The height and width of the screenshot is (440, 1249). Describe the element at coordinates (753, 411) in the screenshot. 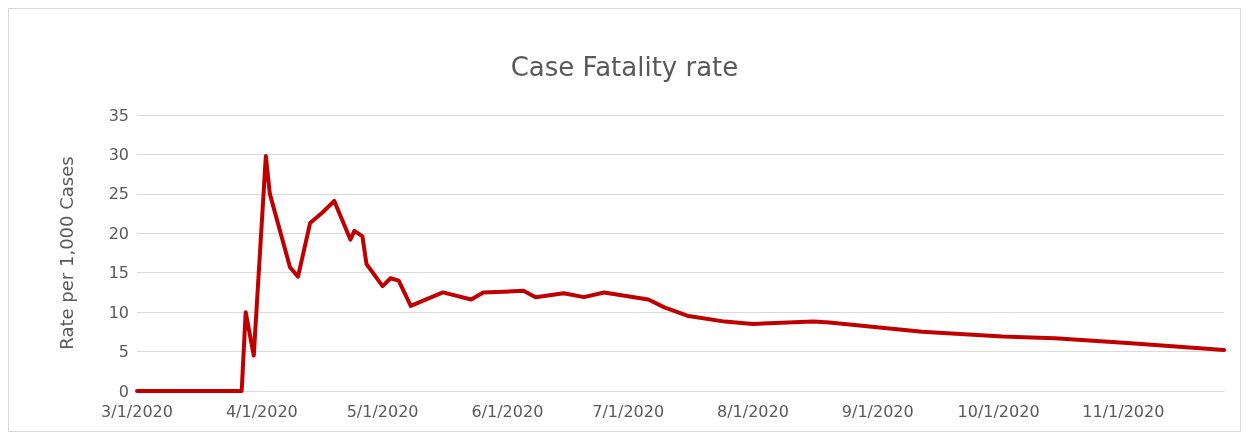

I see `x-tick-label: 8/1/2020` at that location.